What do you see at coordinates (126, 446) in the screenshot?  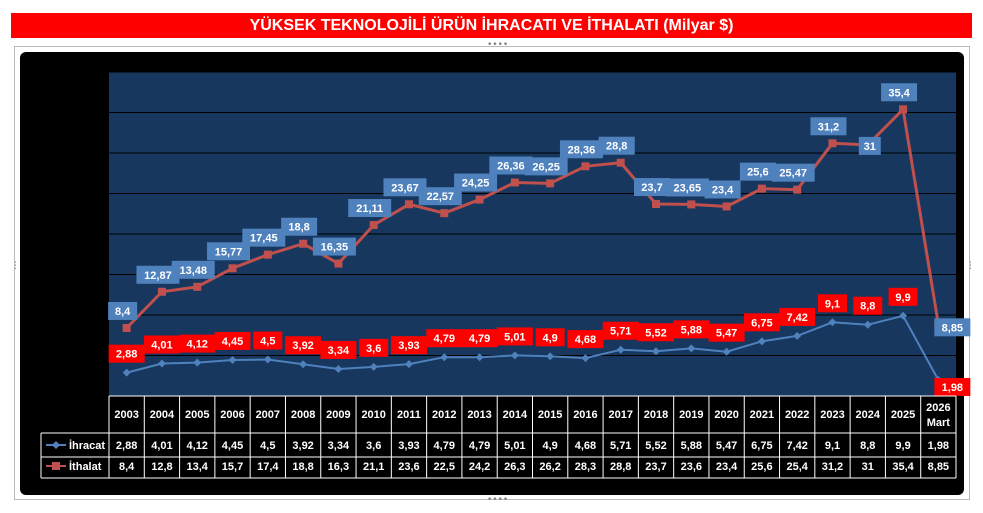 I see `table-cell: 2,88` at bounding box center [126, 446].